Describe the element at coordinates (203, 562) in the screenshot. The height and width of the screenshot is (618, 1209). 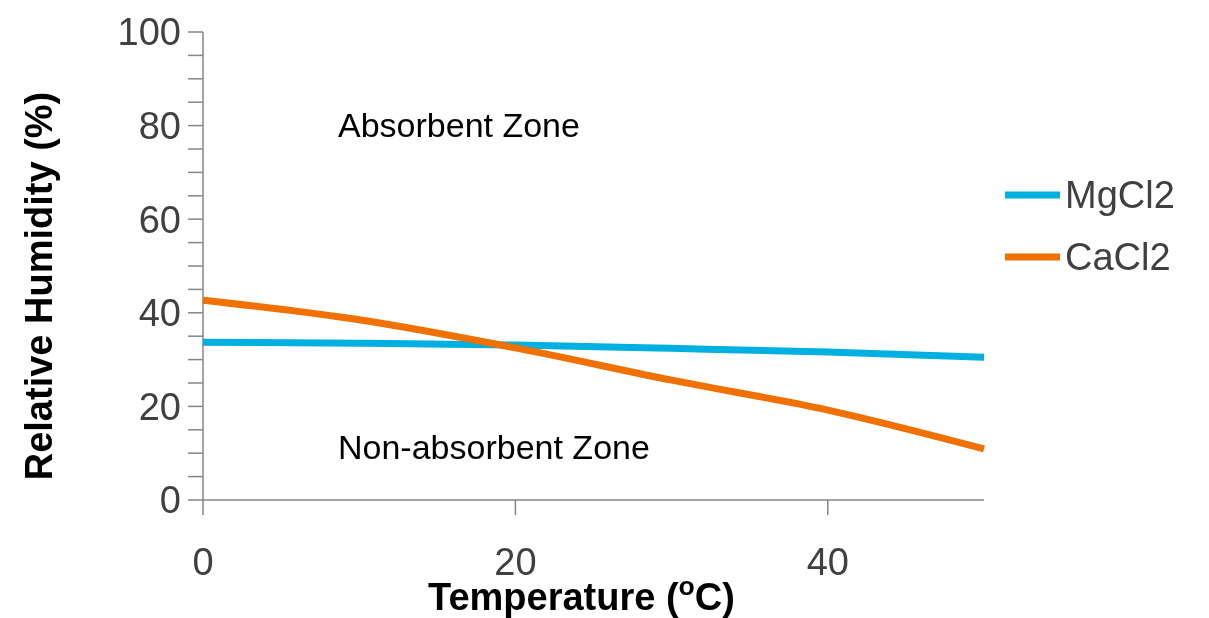
I see `x-tick-label: 0` at that location.